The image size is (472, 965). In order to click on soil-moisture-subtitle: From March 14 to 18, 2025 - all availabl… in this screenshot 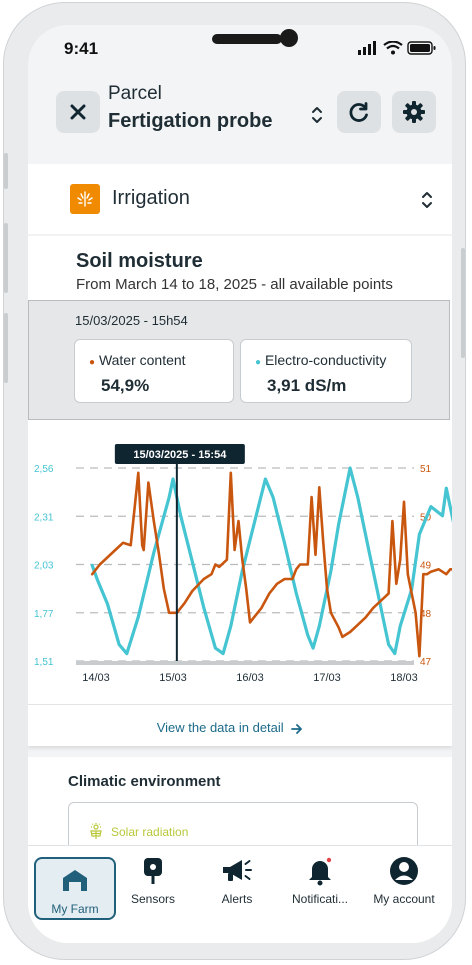, I will do `click(234, 284)`.